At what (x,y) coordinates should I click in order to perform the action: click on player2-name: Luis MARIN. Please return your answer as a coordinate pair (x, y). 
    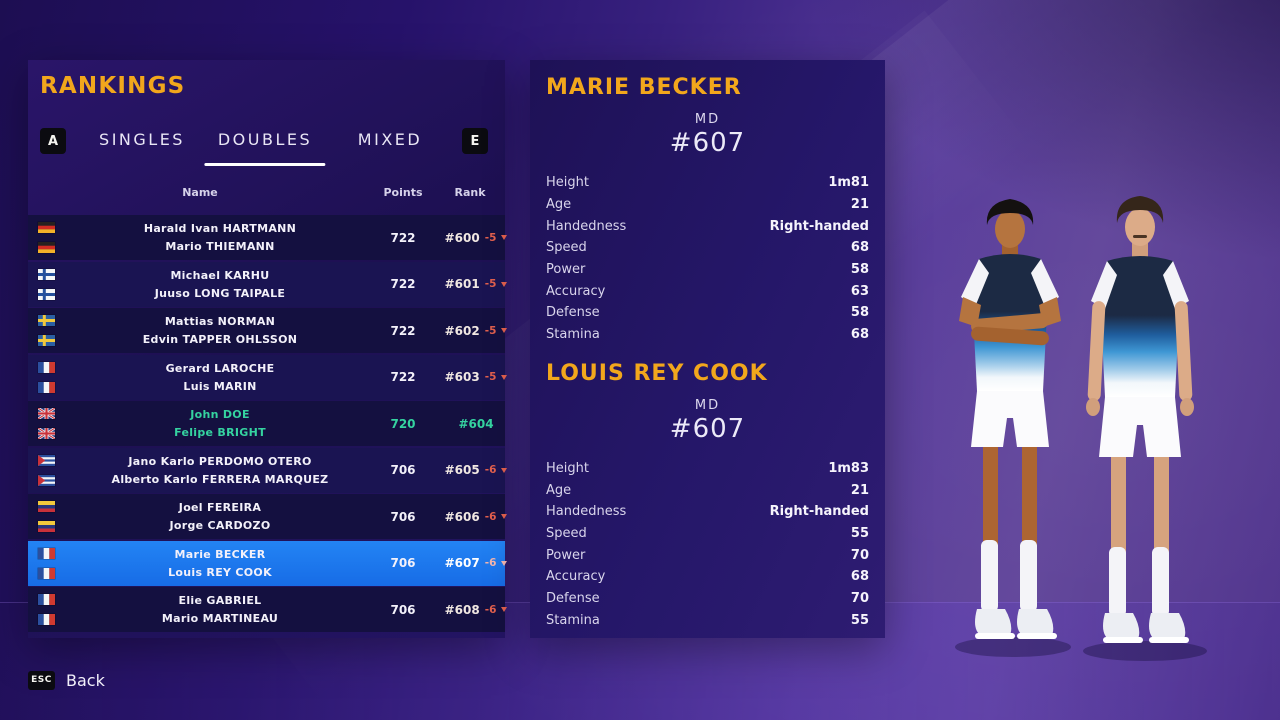
    Looking at the image, I should click on (220, 386).